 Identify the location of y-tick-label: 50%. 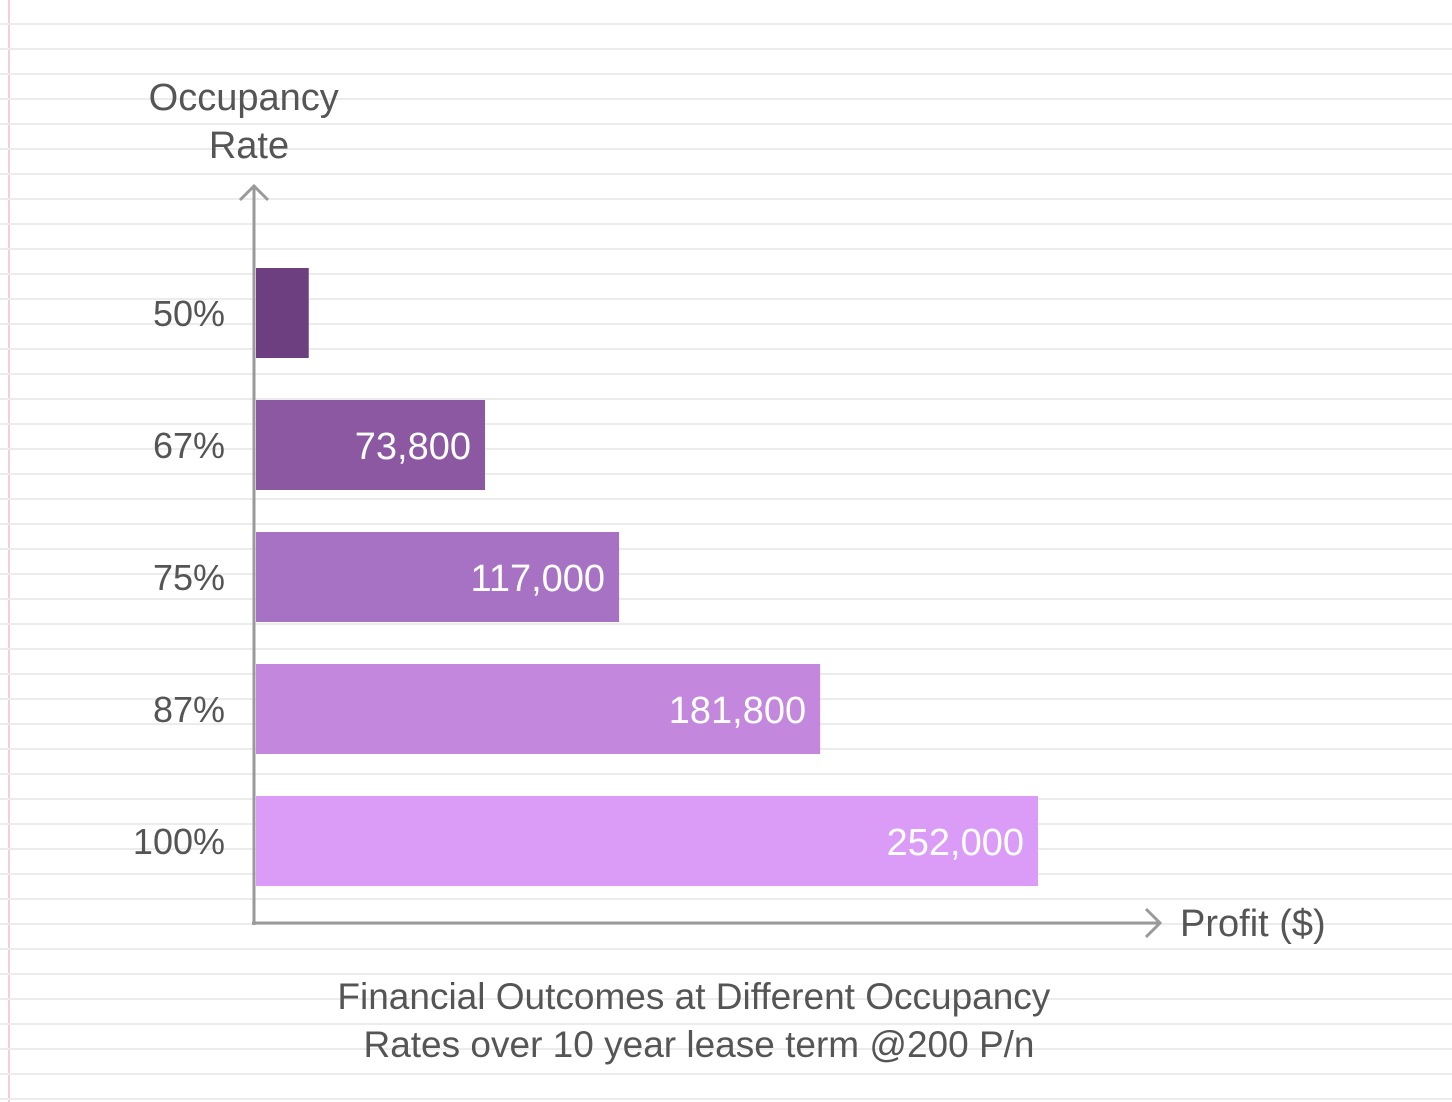
(189, 313).